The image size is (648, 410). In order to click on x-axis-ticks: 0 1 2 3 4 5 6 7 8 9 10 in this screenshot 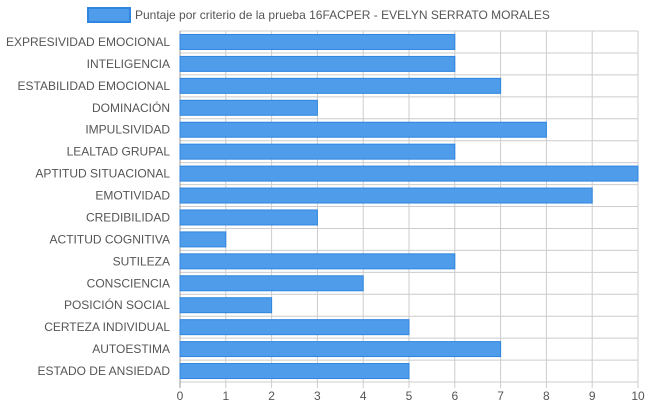, I will do `click(411, 396)`.